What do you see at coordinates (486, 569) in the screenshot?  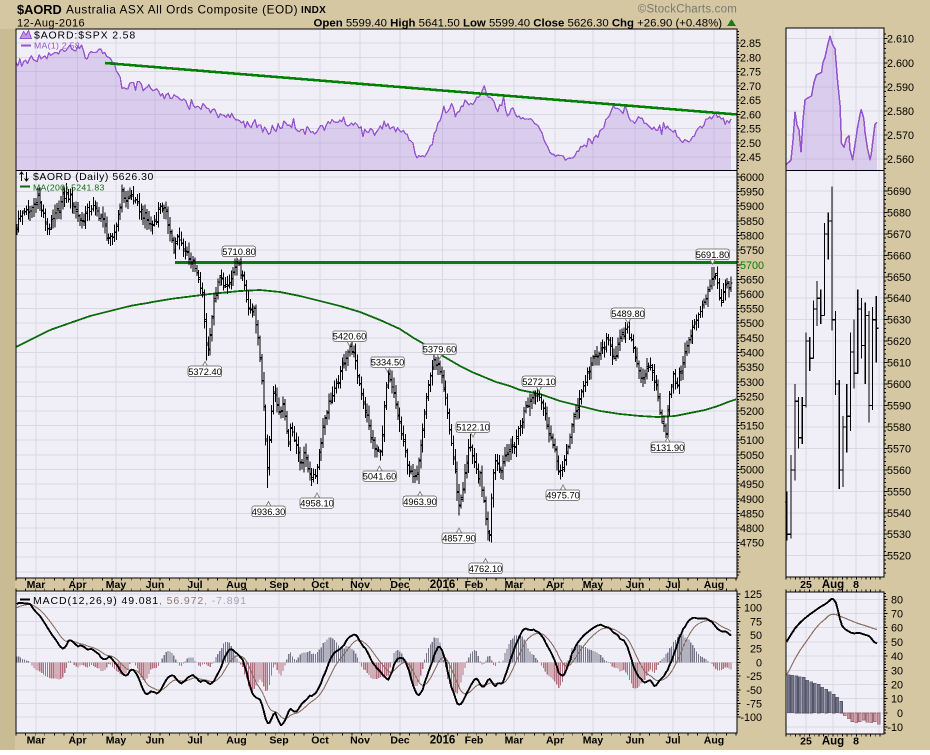 I see `svg-text: 4762.10` at bounding box center [486, 569].